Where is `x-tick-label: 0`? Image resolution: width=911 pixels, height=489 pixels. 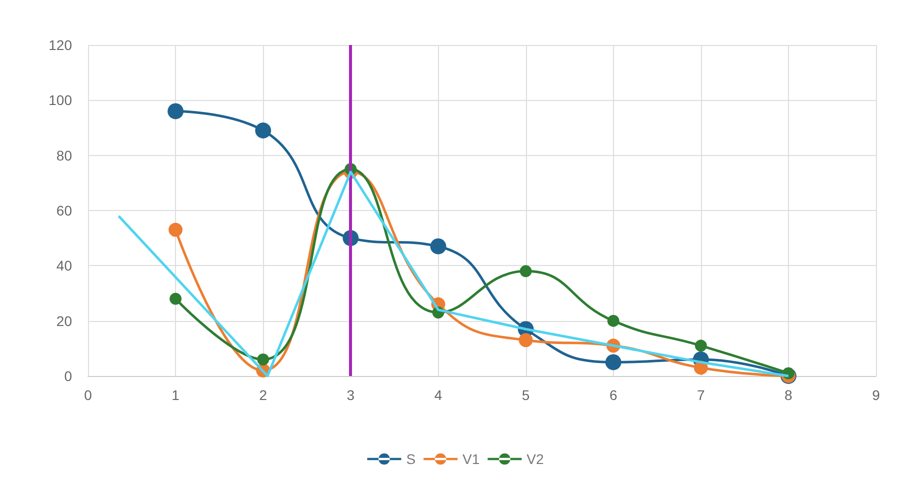 x-tick-label: 0 is located at coordinates (88, 395).